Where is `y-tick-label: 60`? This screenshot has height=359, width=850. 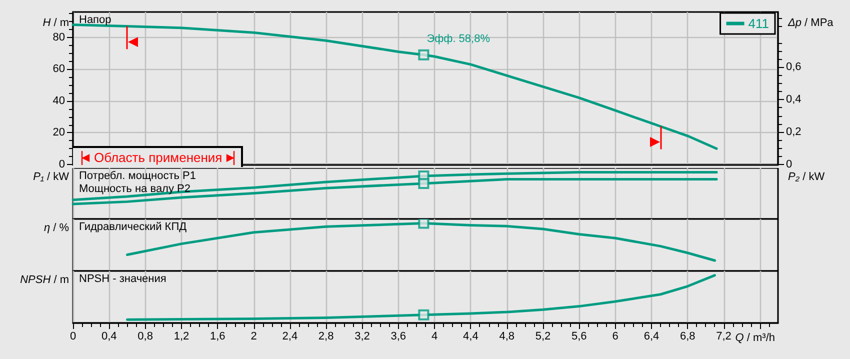 y-tick-label: 60 is located at coordinates (58, 69).